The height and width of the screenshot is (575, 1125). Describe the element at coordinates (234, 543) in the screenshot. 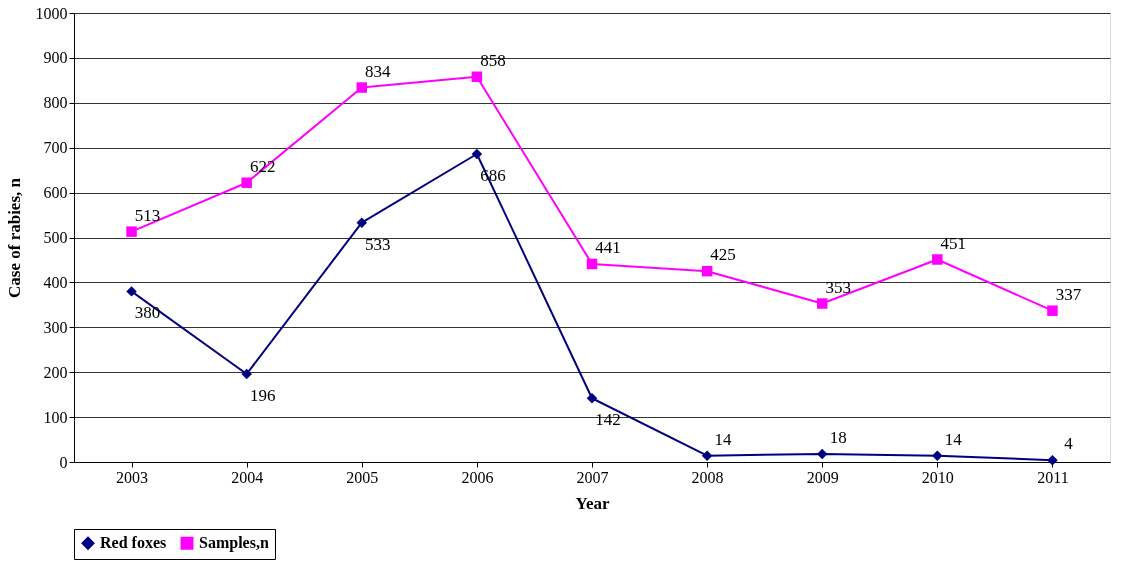

I see `legend-label: Samples,n` at that location.